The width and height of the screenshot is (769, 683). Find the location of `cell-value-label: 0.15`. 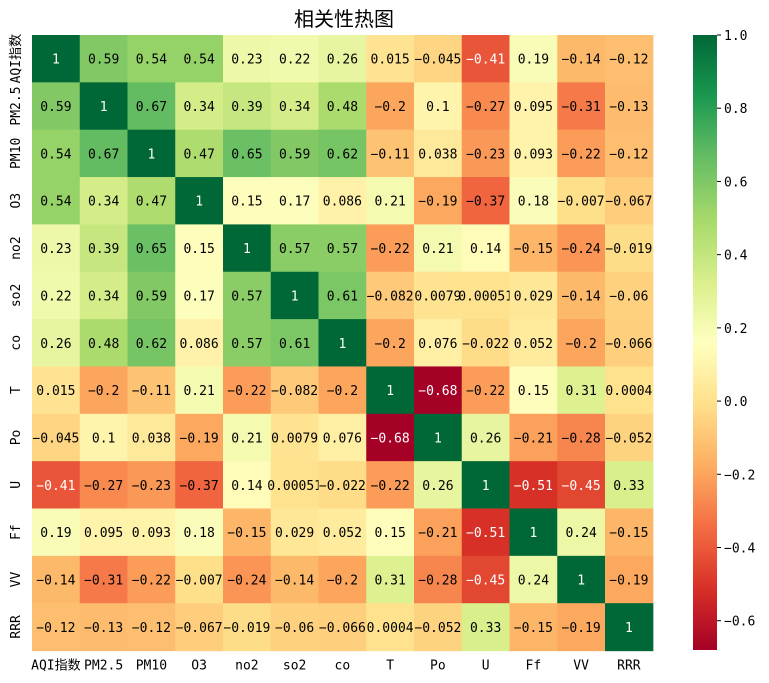

cell-value-label: 0.15 is located at coordinates (198, 249).